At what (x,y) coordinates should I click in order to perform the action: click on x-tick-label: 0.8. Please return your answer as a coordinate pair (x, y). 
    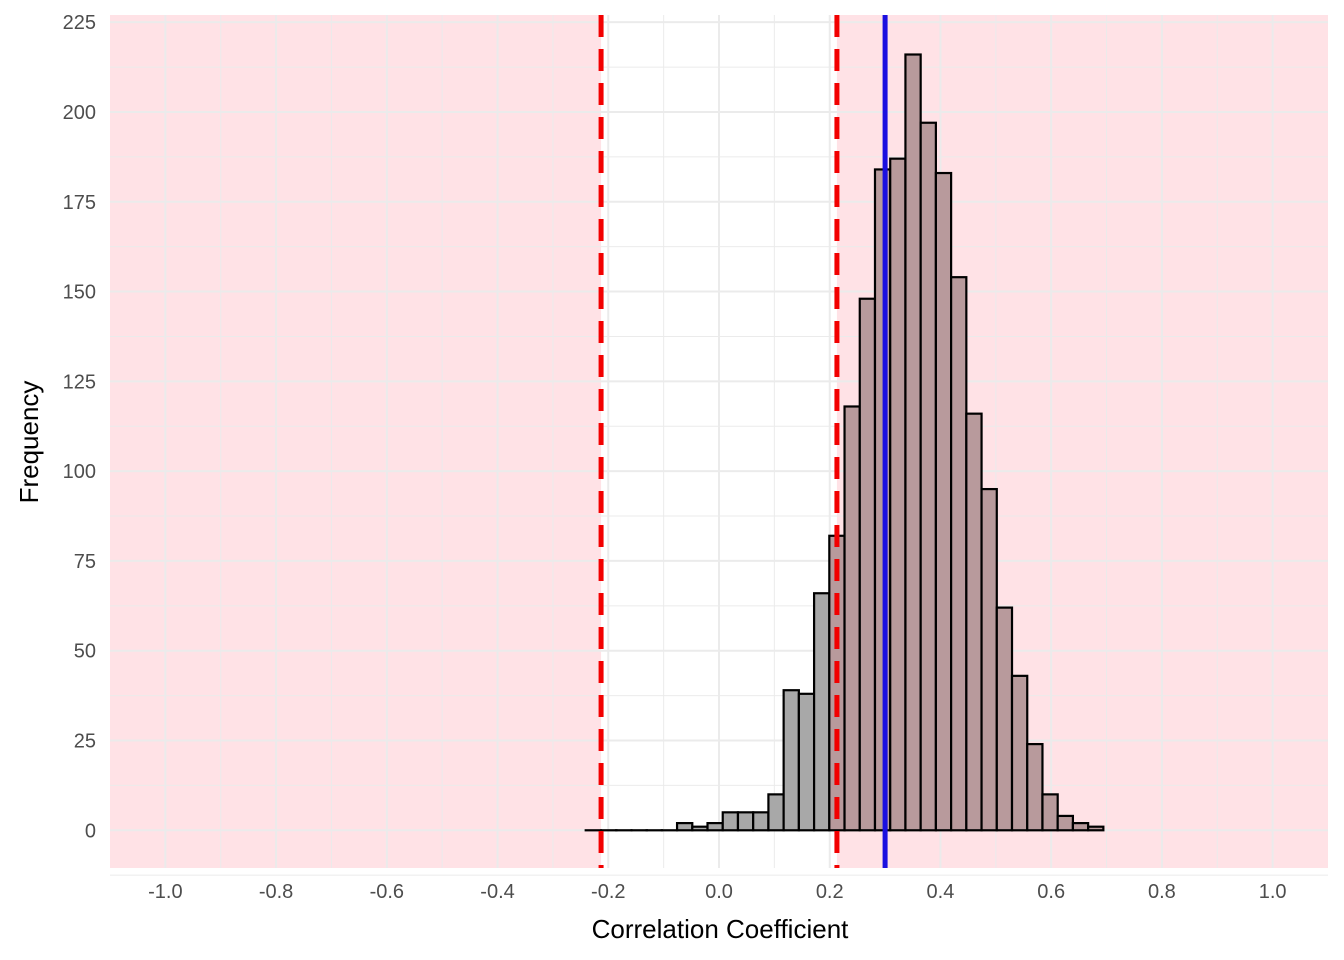
    Looking at the image, I should click on (1162, 892).